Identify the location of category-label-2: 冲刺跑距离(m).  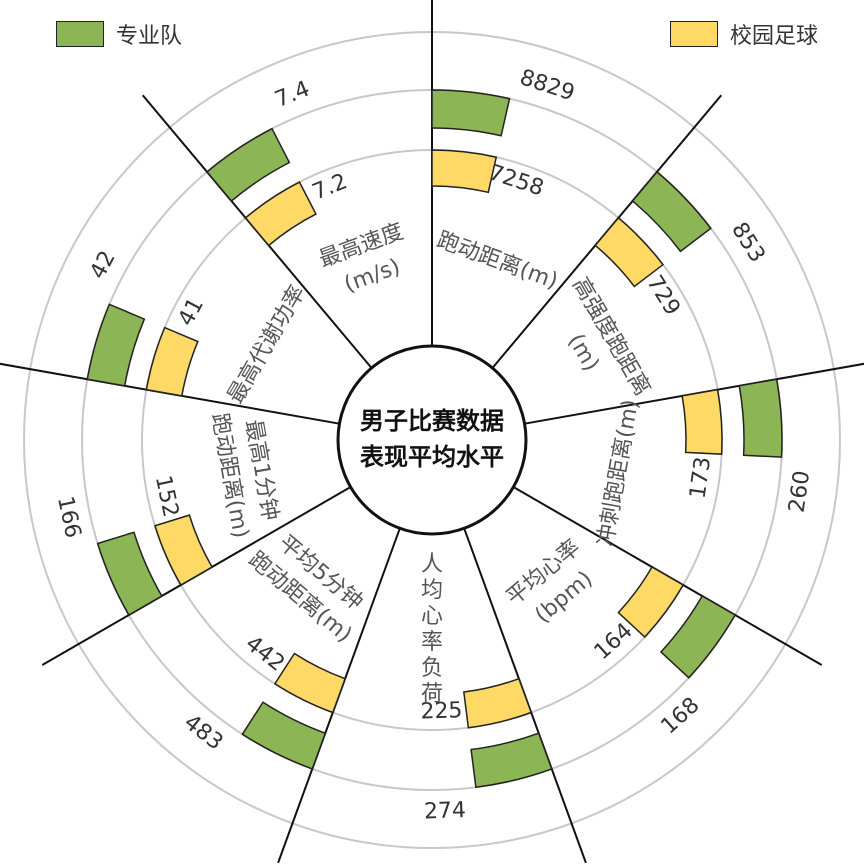
(618, 473).